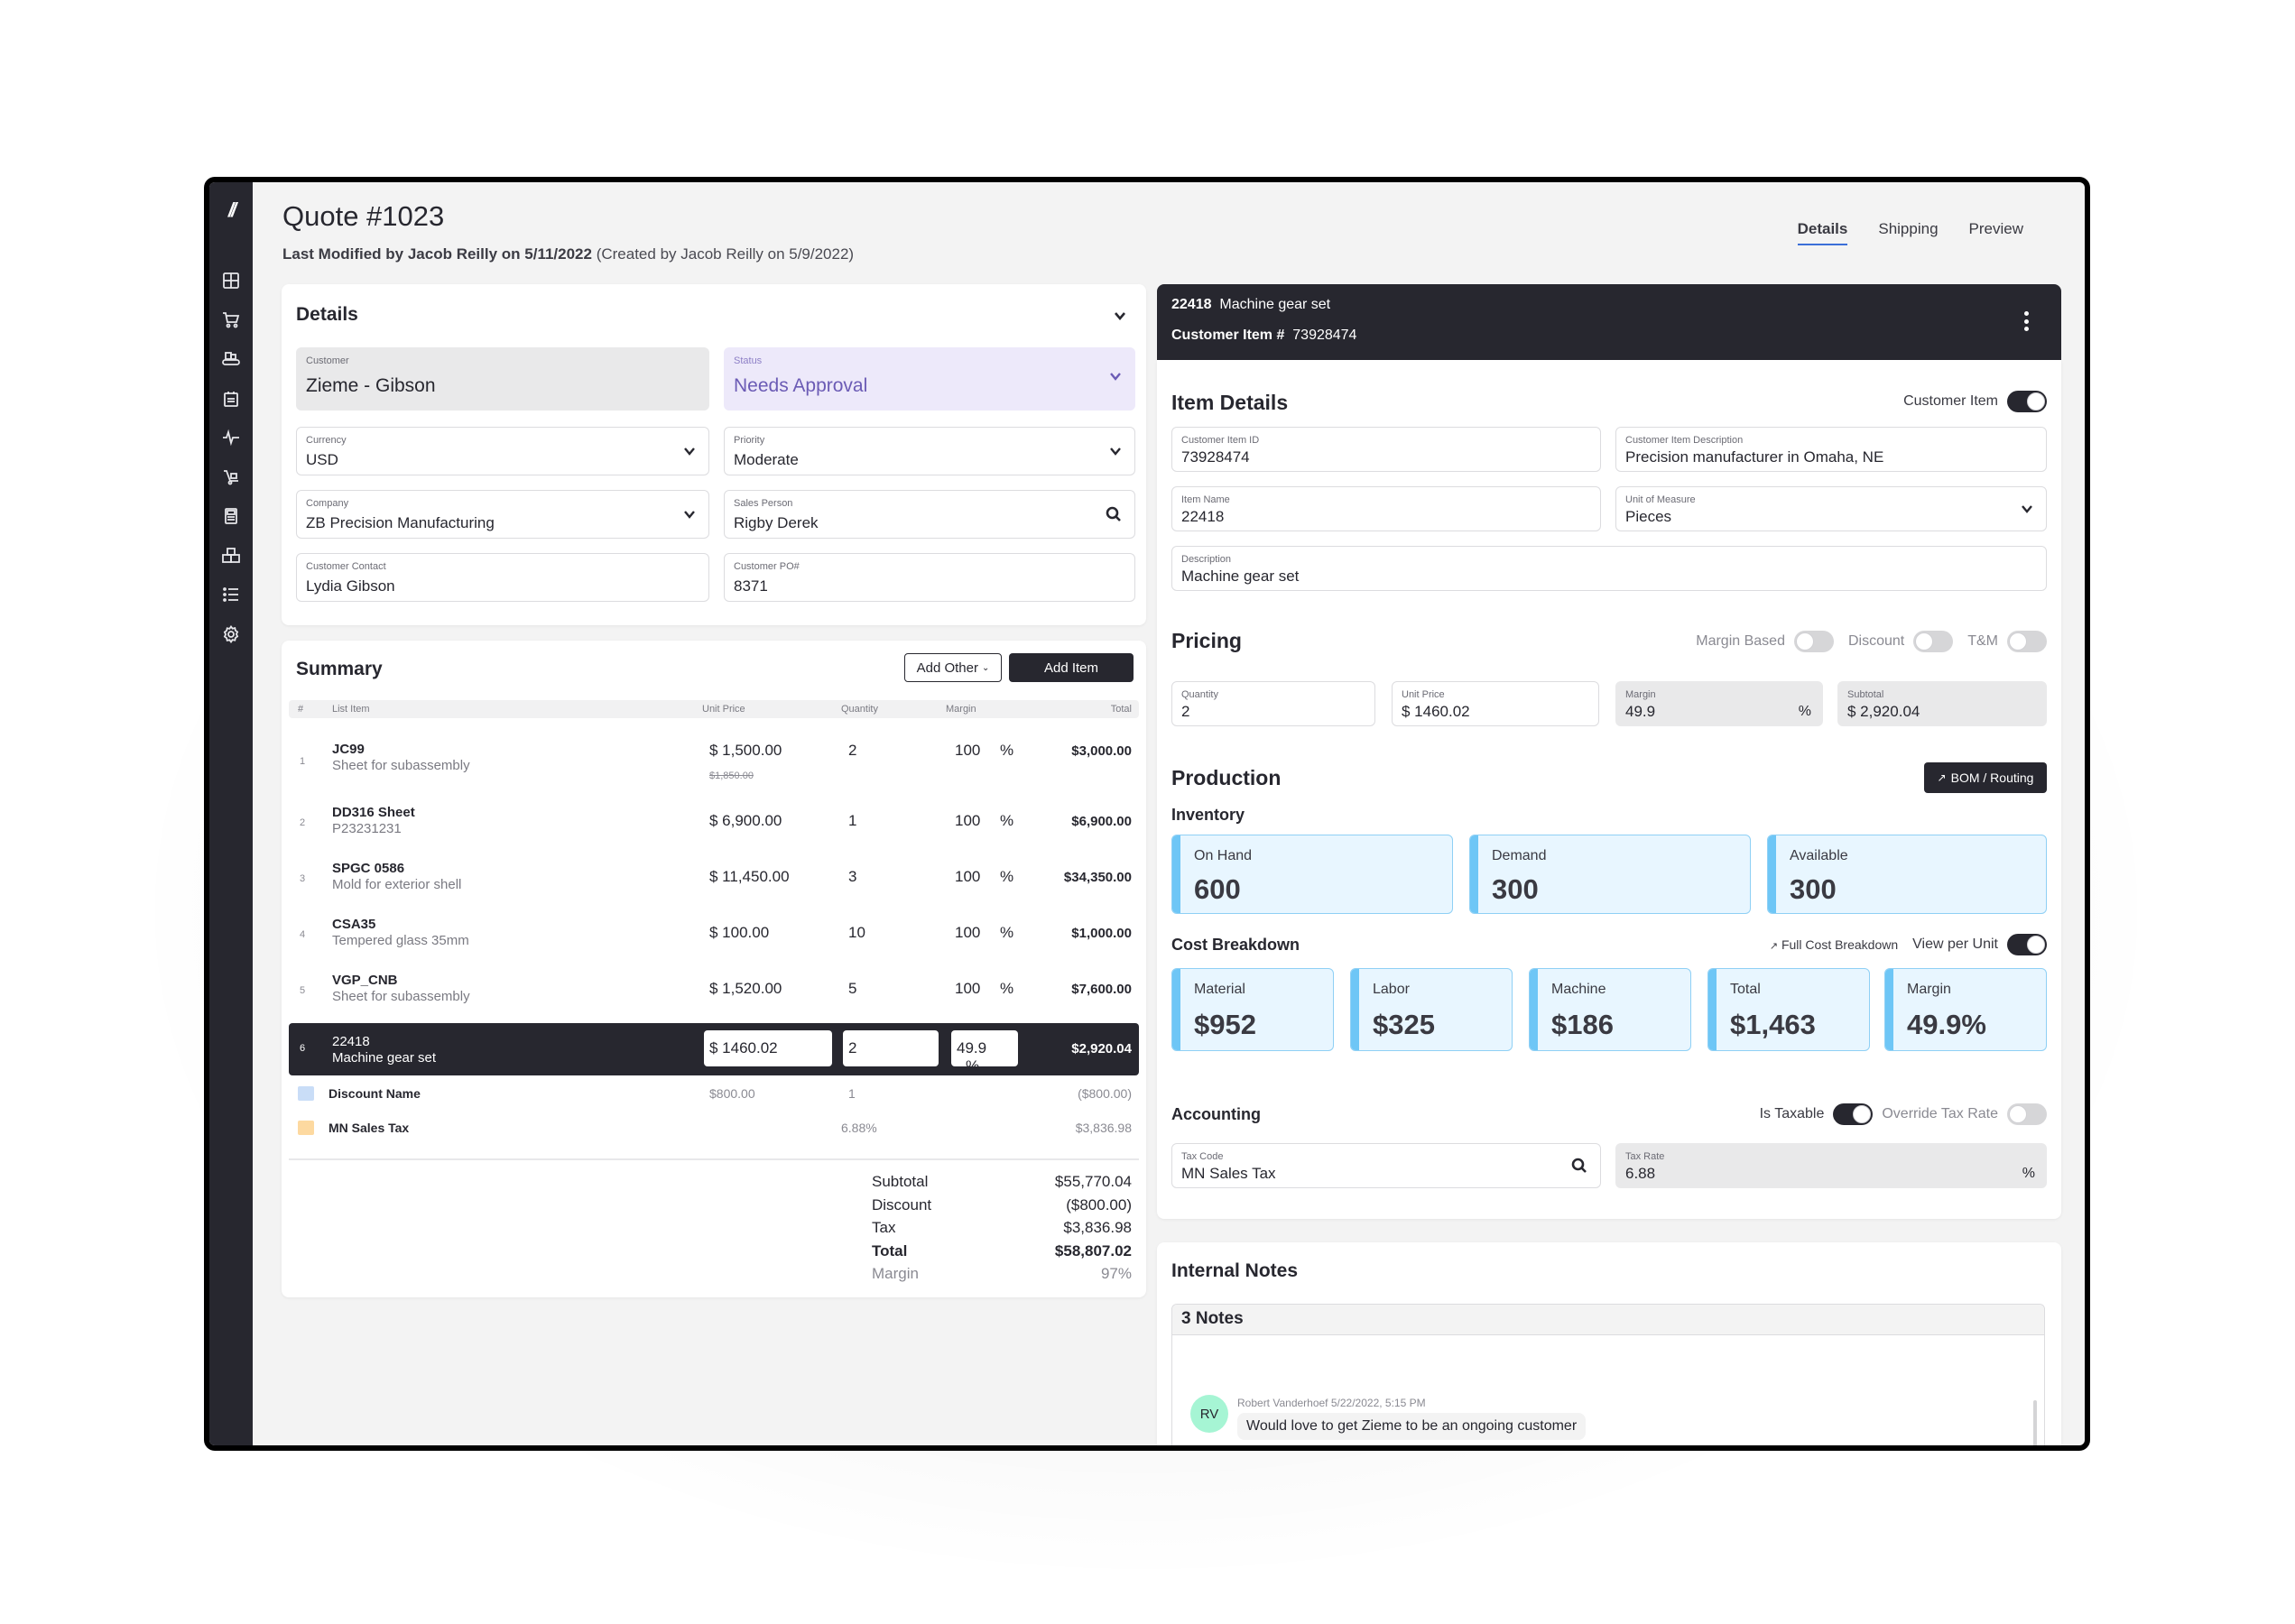 This screenshot has height=1624, width=2295. I want to click on hand-truck-icon, so click(231, 477).